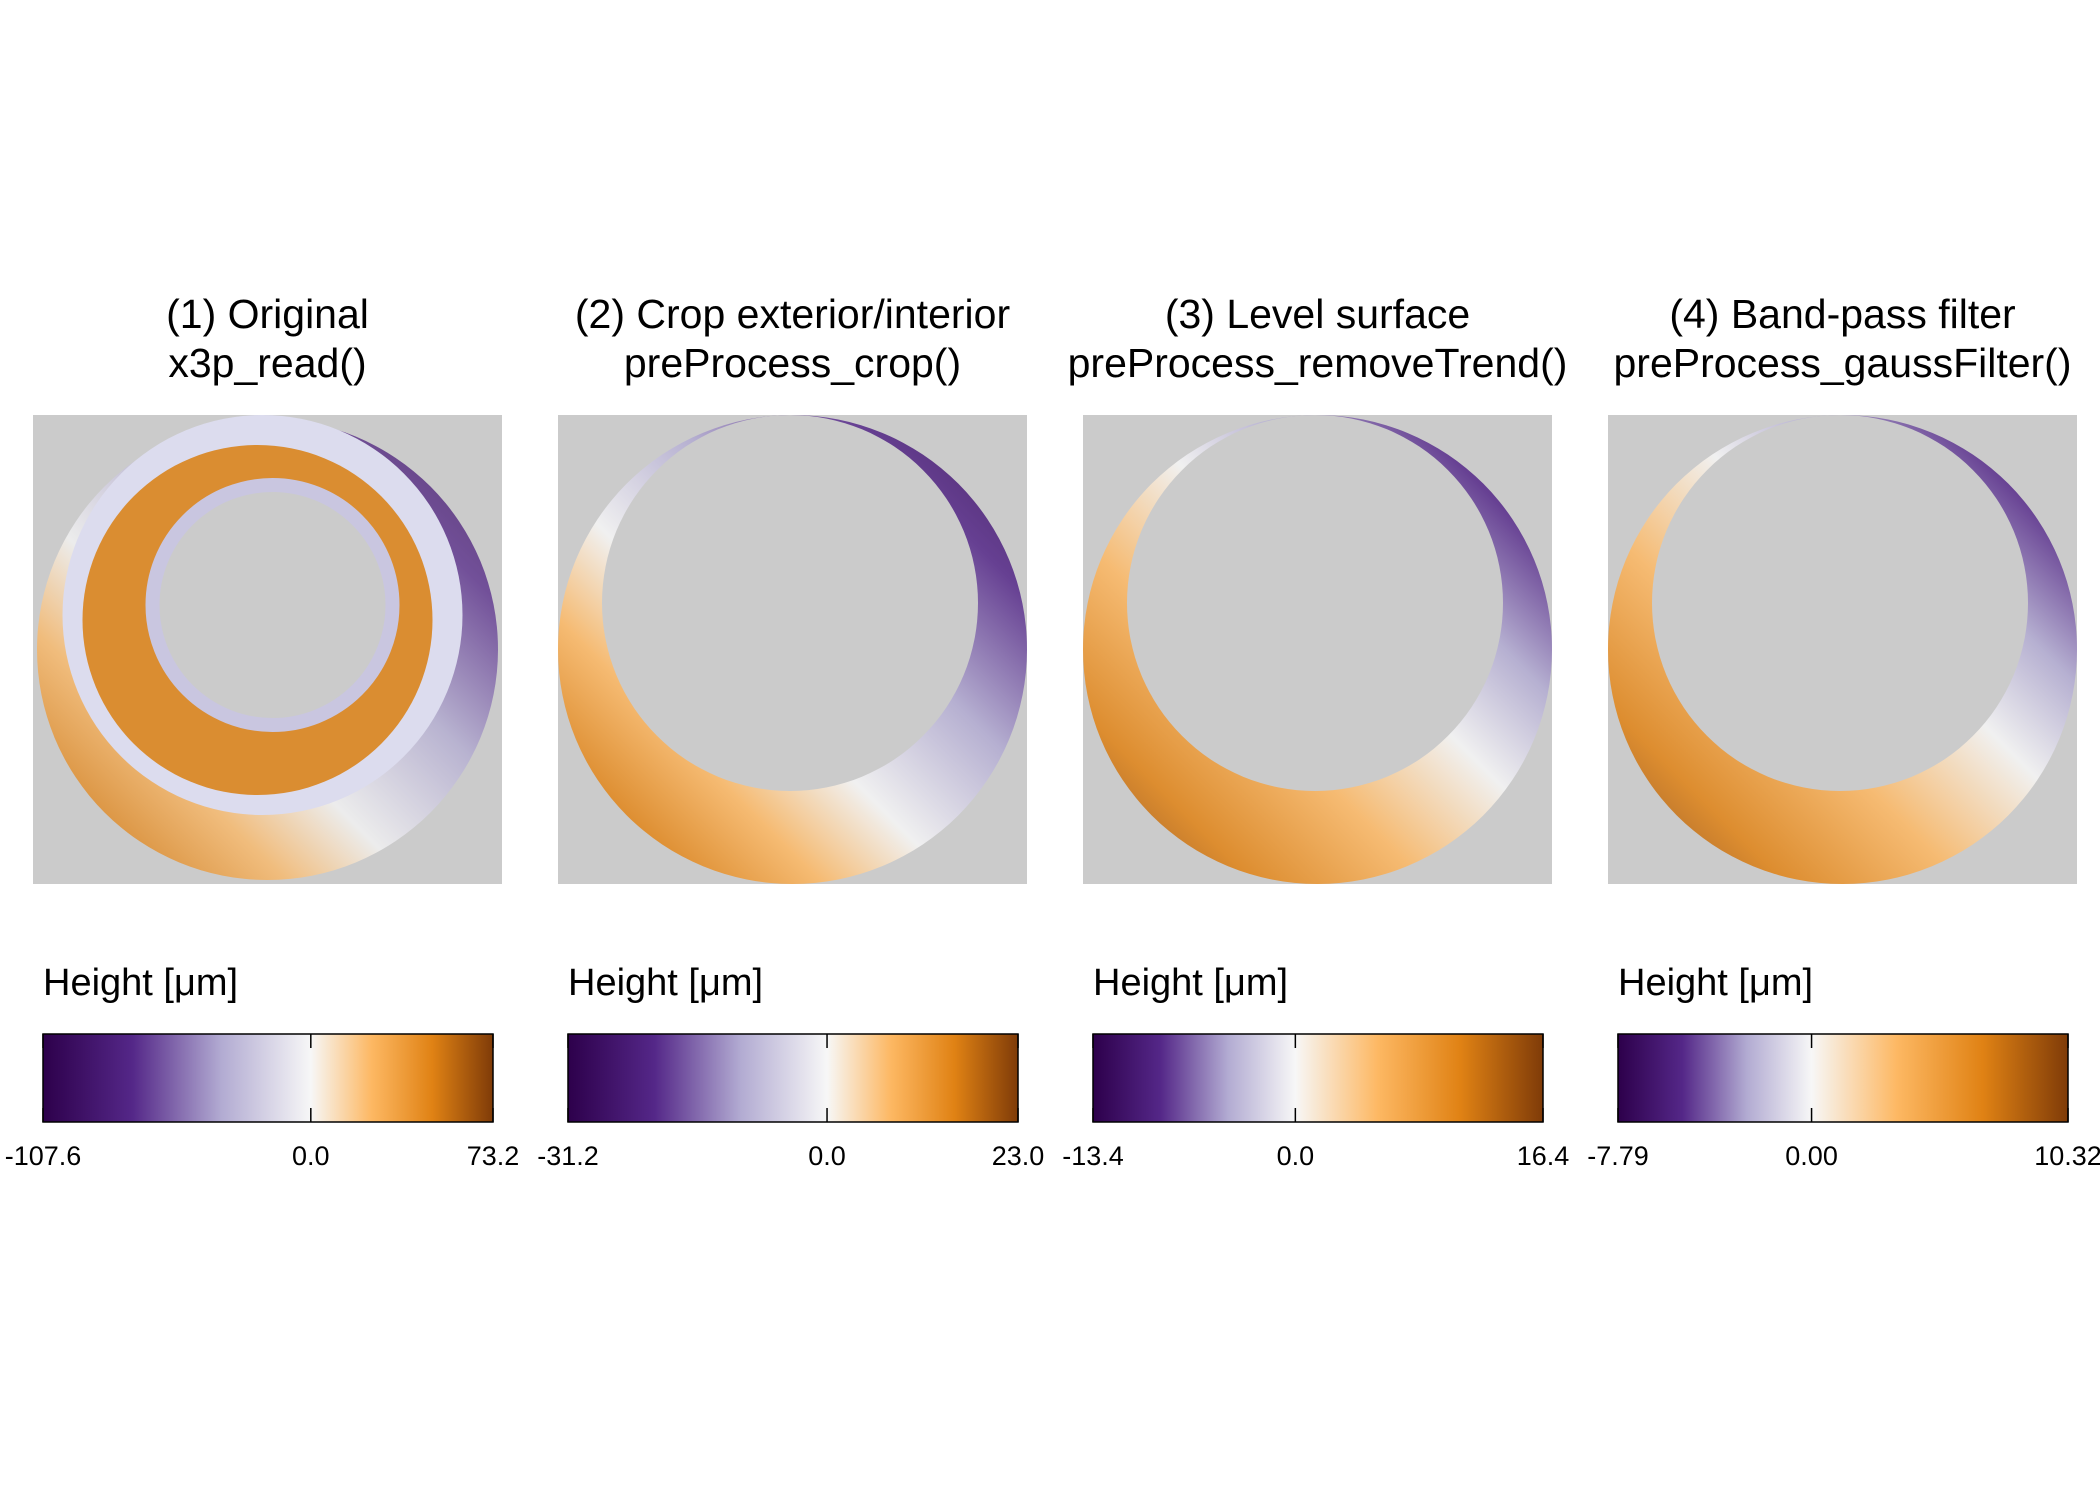 Image resolution: width=2100 pixels, height=1504 pixels. Describe the element at coordinates (1018, 1156) in the screenshot. I see `colorbar-tick-label: 23.0` at that location.